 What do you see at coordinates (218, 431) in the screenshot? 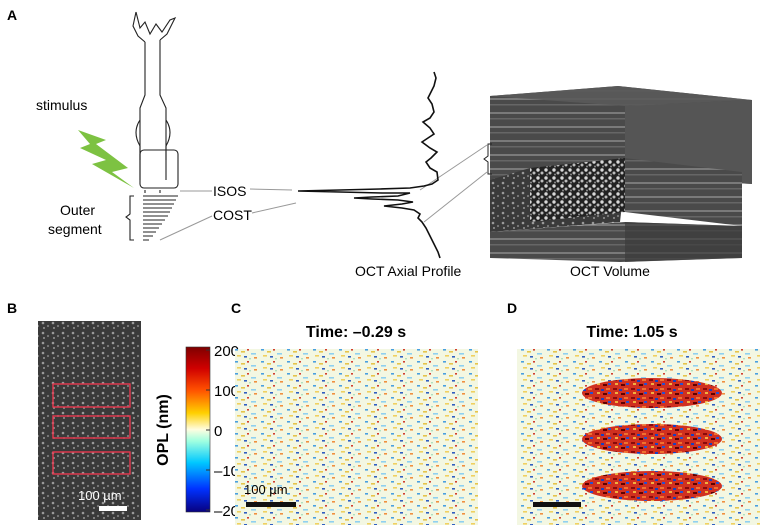
I see `colorbar-tick-label: 0` at bounding box center [218, 431].